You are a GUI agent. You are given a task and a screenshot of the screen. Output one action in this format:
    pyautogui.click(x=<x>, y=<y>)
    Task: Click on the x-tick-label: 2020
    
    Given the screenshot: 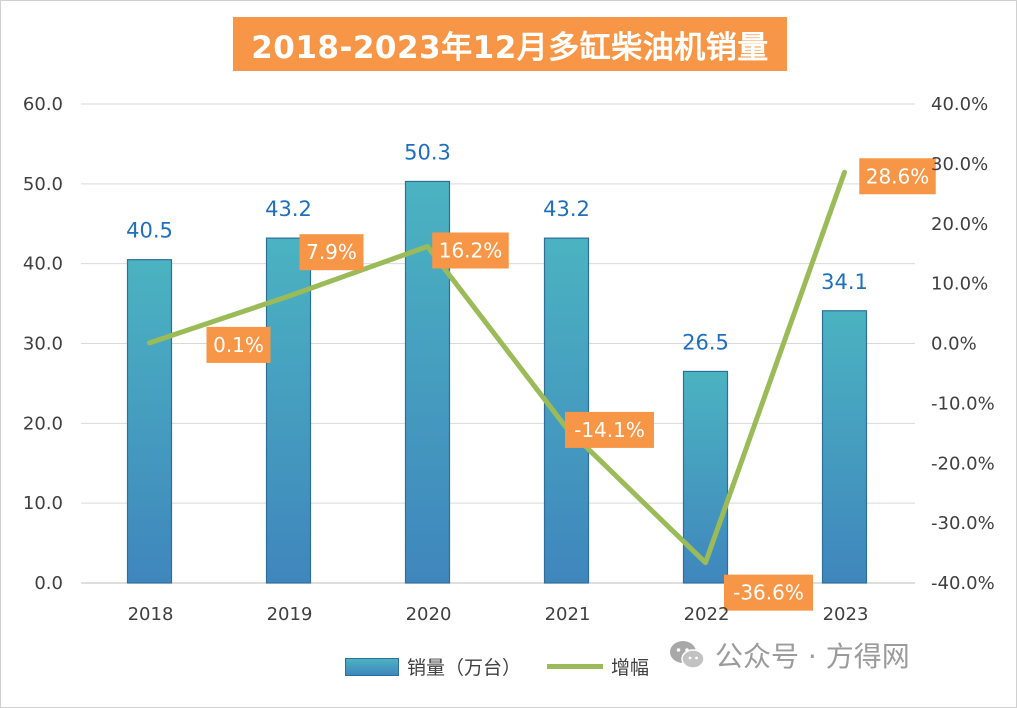 What is the action you would take?
    pyautogui.click(x=429, y=614)
    